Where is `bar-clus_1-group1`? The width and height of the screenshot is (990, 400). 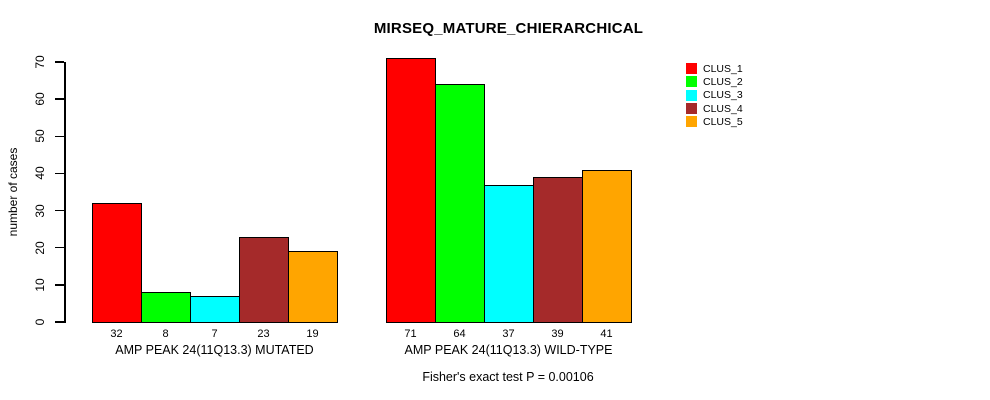
bar-clus_1-group1 is located at coordinates (117, 263).